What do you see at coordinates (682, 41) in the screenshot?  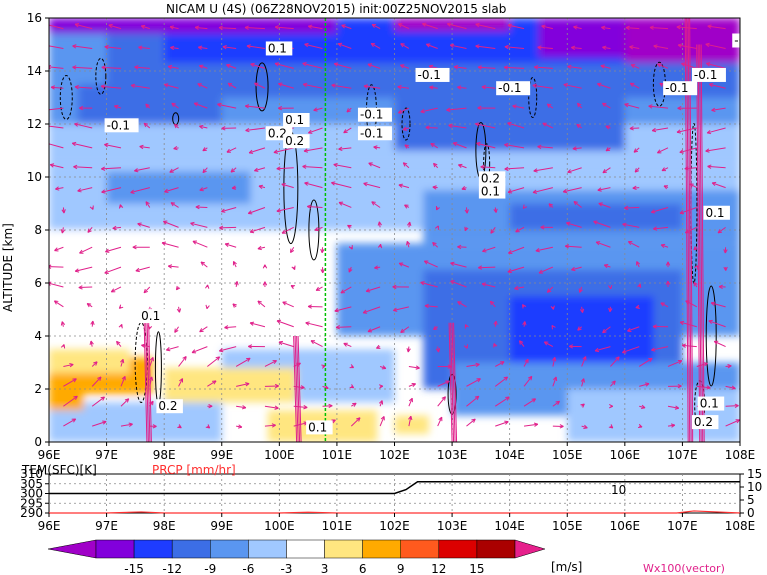 I see `wind-cell` at bounding box center [682, 41].